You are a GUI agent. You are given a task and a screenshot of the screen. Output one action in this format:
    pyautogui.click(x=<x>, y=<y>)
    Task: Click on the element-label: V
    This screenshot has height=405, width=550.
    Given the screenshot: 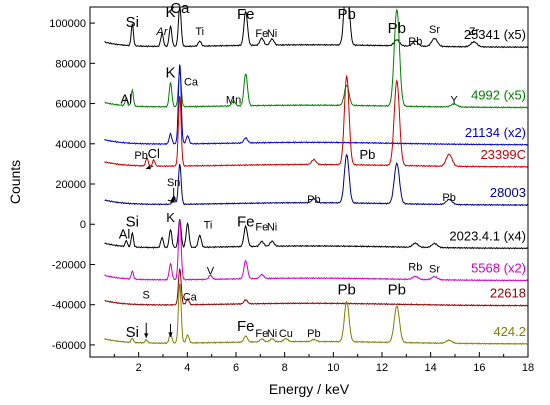 What is the action you would take?
    pyautogui.click(x=211, y=272)
    